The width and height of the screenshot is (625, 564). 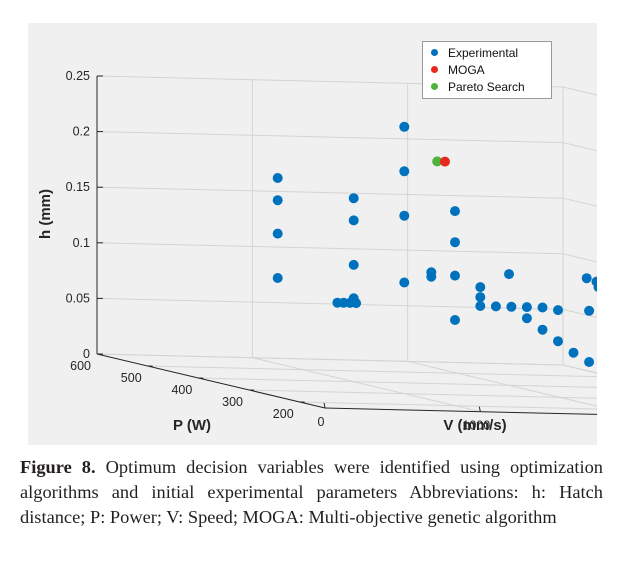 What do you see at coordinates (58, 467) in the screenshot?
I see `figure-label: Figure 8.` at bounding box center [58, 467].